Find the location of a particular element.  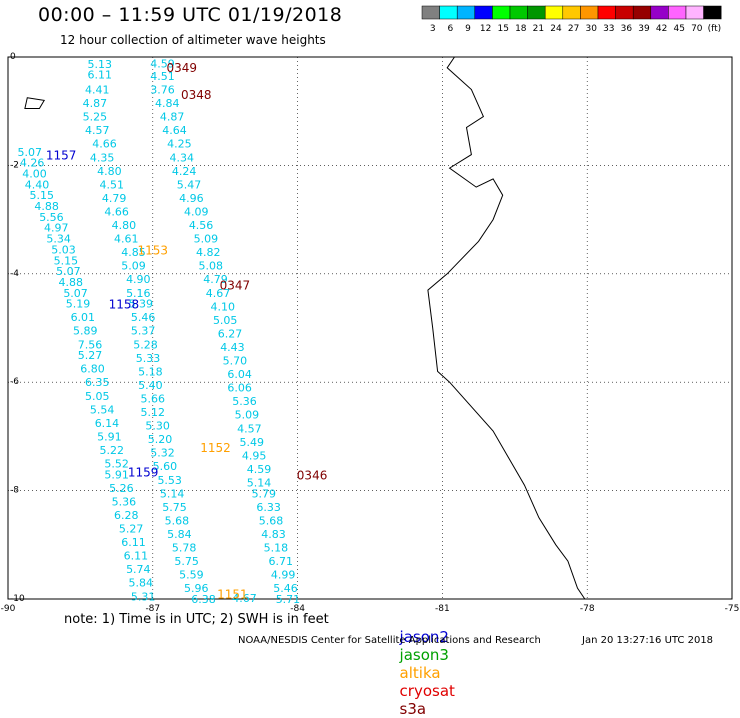

y-tick-label: 0 is located at coordinates (13, 57).